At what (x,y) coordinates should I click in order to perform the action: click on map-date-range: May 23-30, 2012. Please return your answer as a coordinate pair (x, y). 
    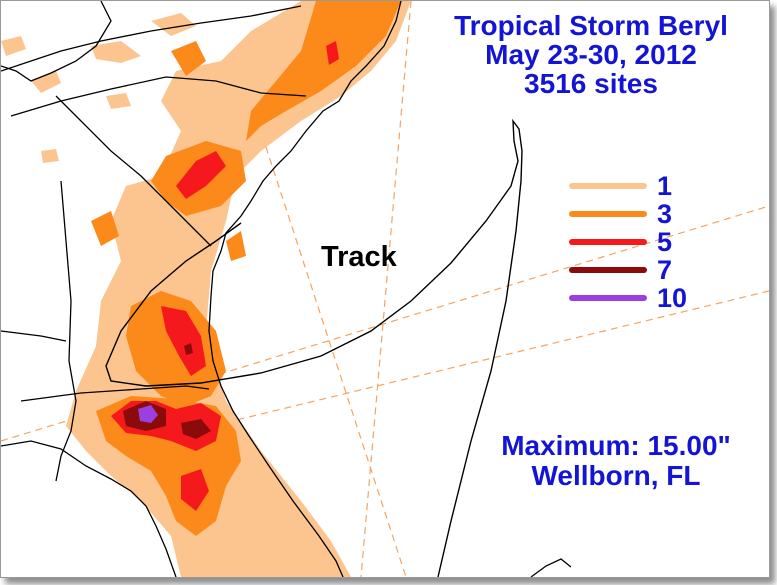
    Looking at the image, I should click on (591, 54).